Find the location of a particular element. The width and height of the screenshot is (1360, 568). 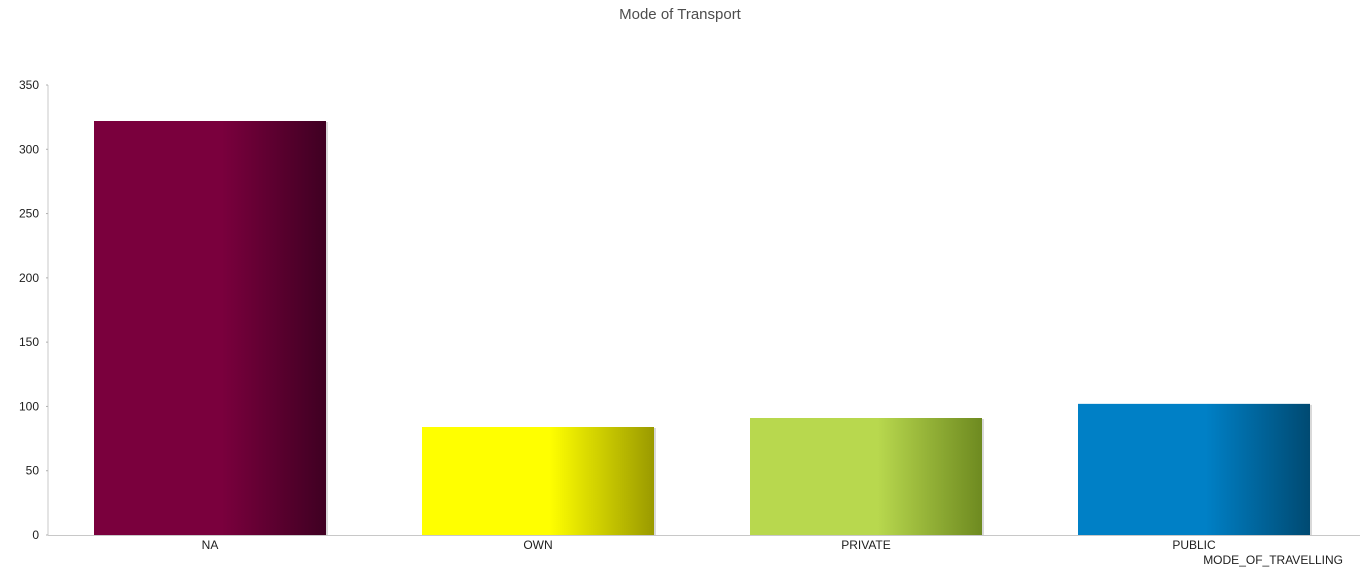

y-axis: 0 50 100 150 200 250 300 350 is located at coordinates (34, 310).